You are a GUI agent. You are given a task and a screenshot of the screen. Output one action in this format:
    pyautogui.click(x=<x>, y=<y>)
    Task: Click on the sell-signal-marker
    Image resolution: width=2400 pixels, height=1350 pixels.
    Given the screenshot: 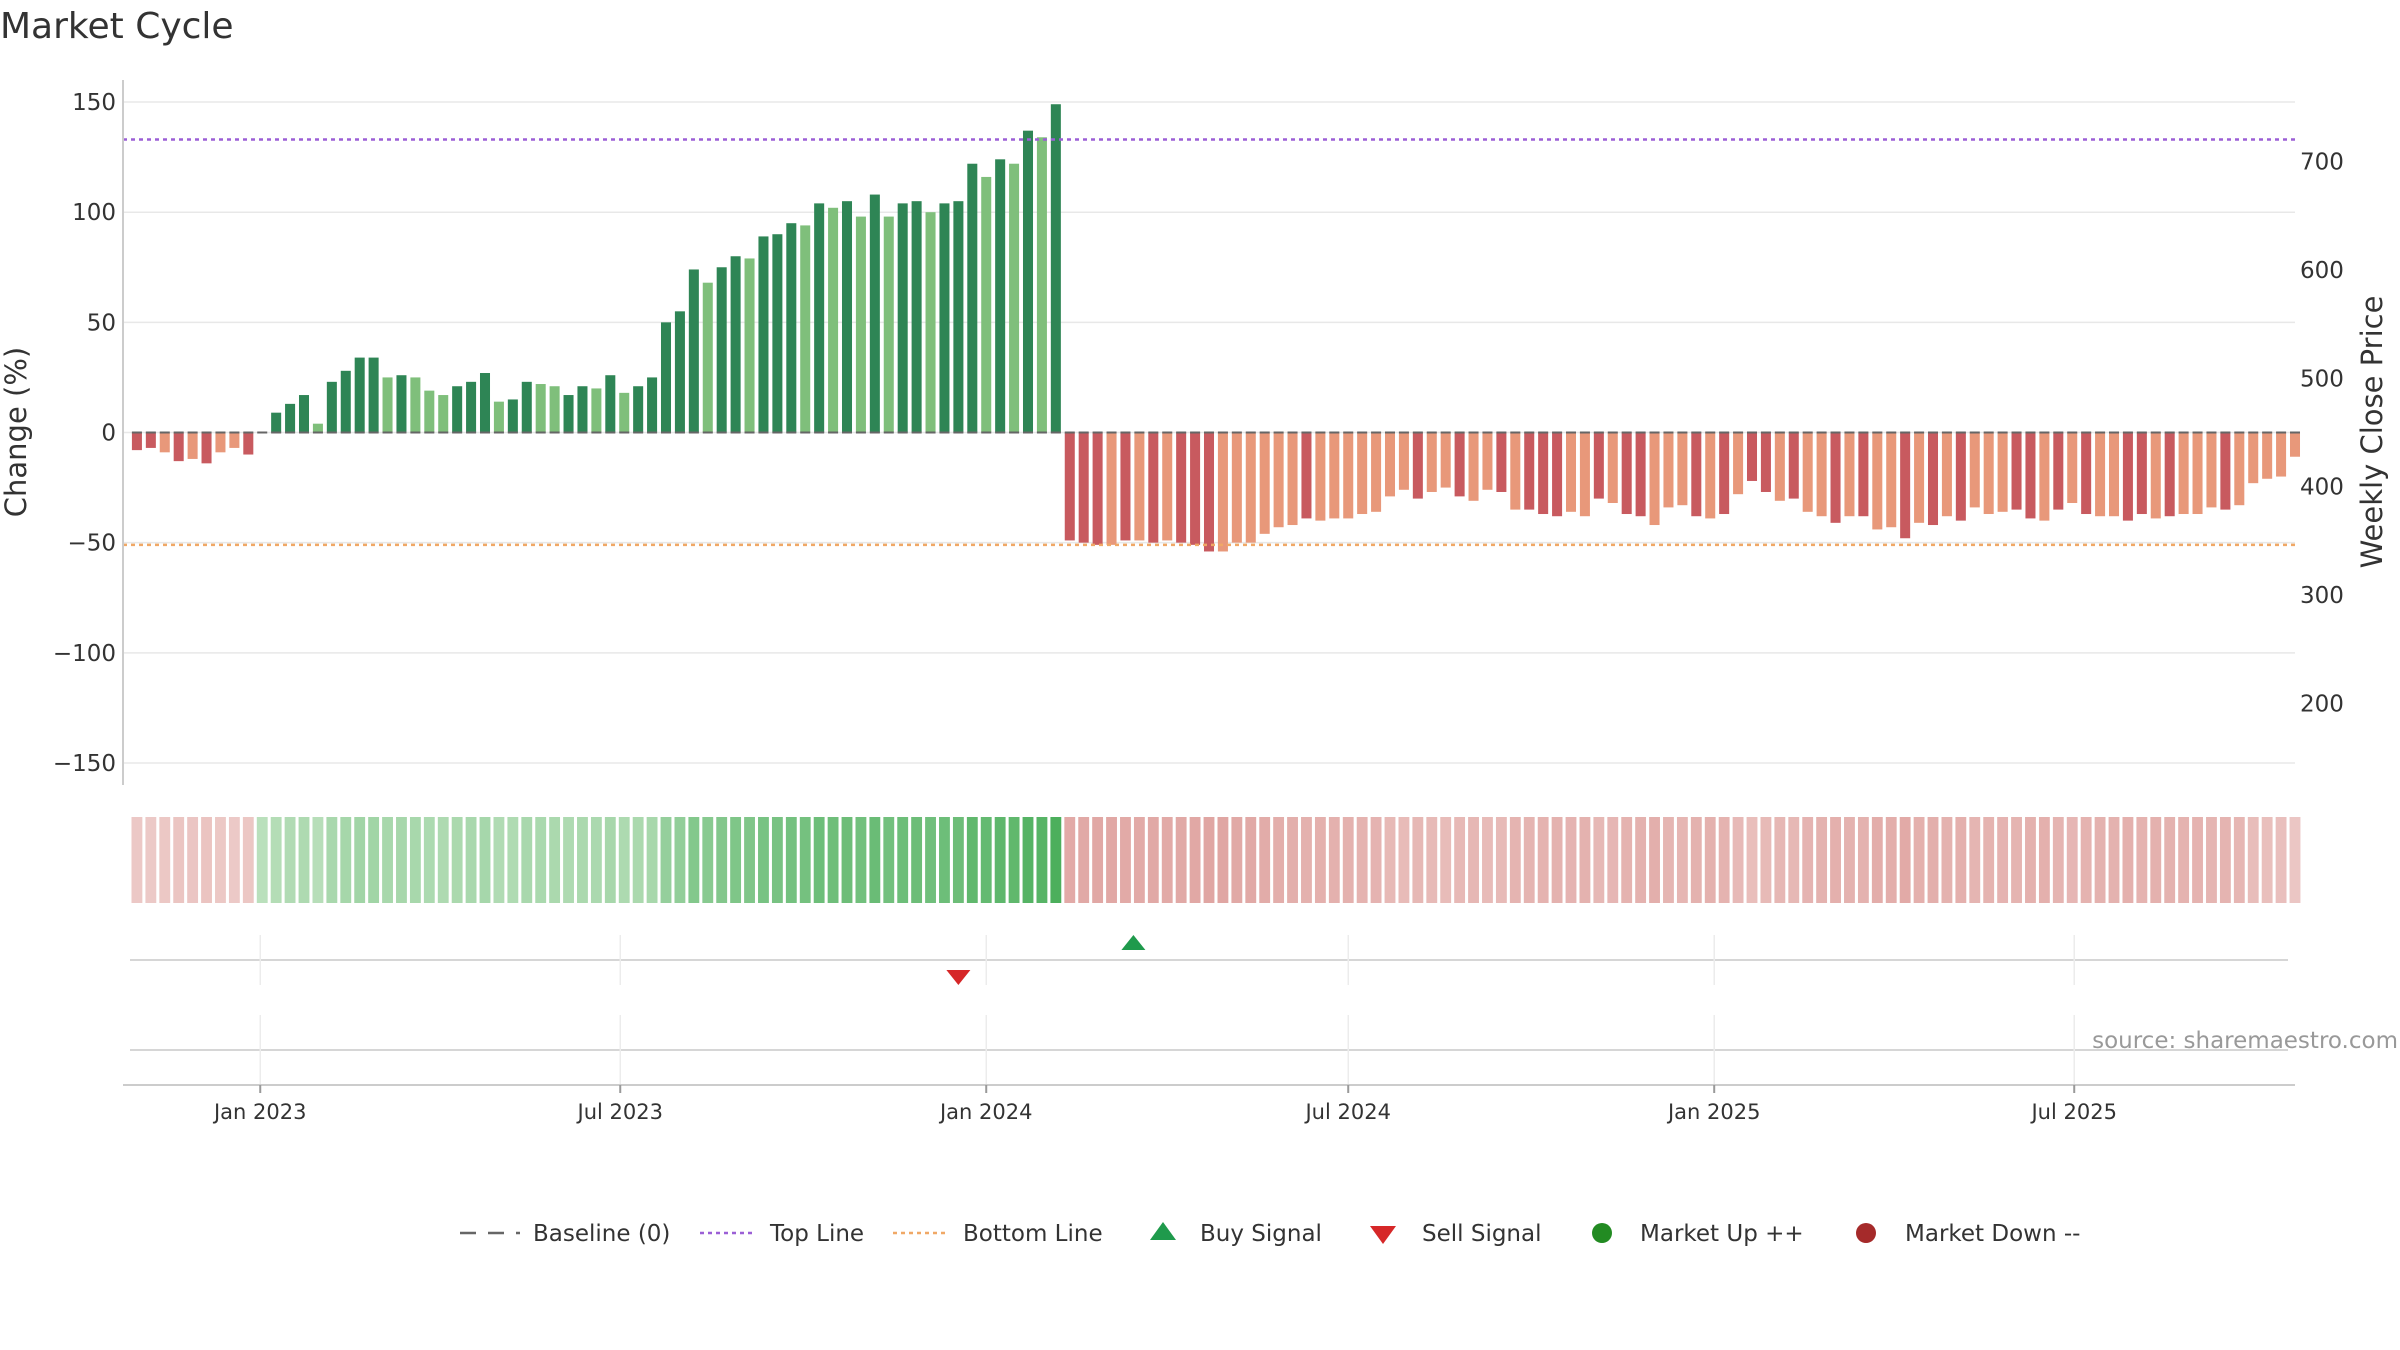 What is the action you would take?
    pyautogui.click(x=958, y=977)
    